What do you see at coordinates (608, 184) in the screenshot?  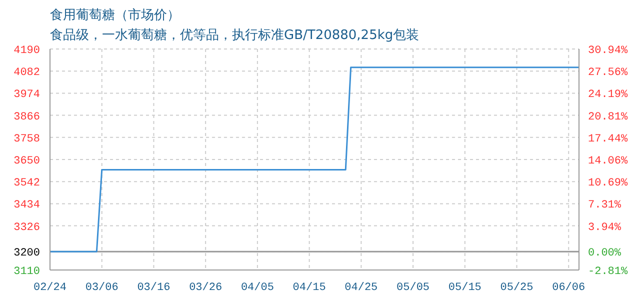 I see `y2-tick-label: 10.69%` at bounding box center [608, 184].